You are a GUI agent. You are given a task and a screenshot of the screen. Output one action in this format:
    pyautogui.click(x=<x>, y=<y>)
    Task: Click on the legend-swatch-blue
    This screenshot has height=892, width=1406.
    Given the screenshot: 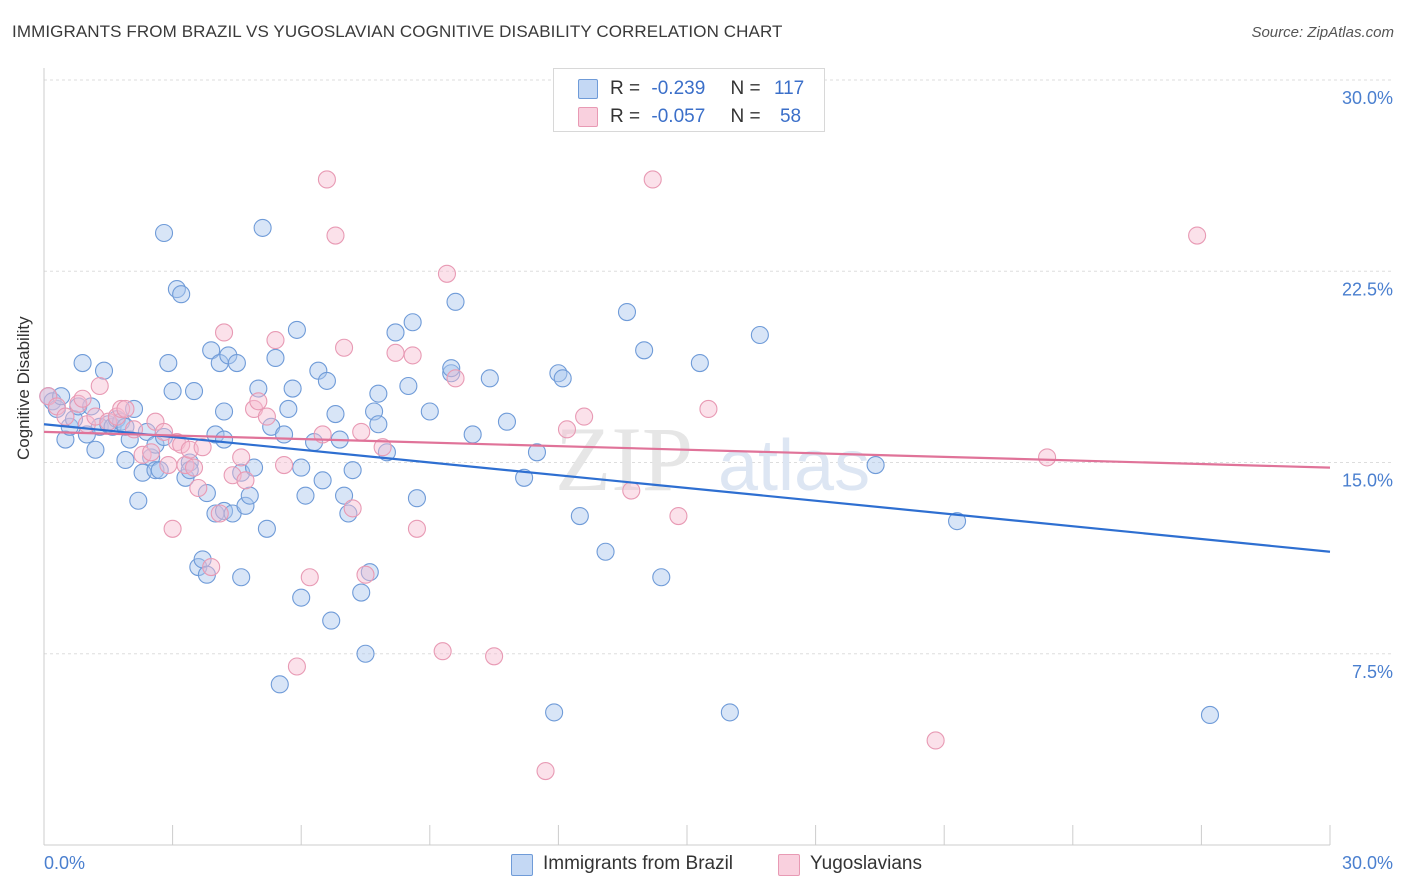 What is the action you would take?
    pyautogui.click(x=588, y=89)
    